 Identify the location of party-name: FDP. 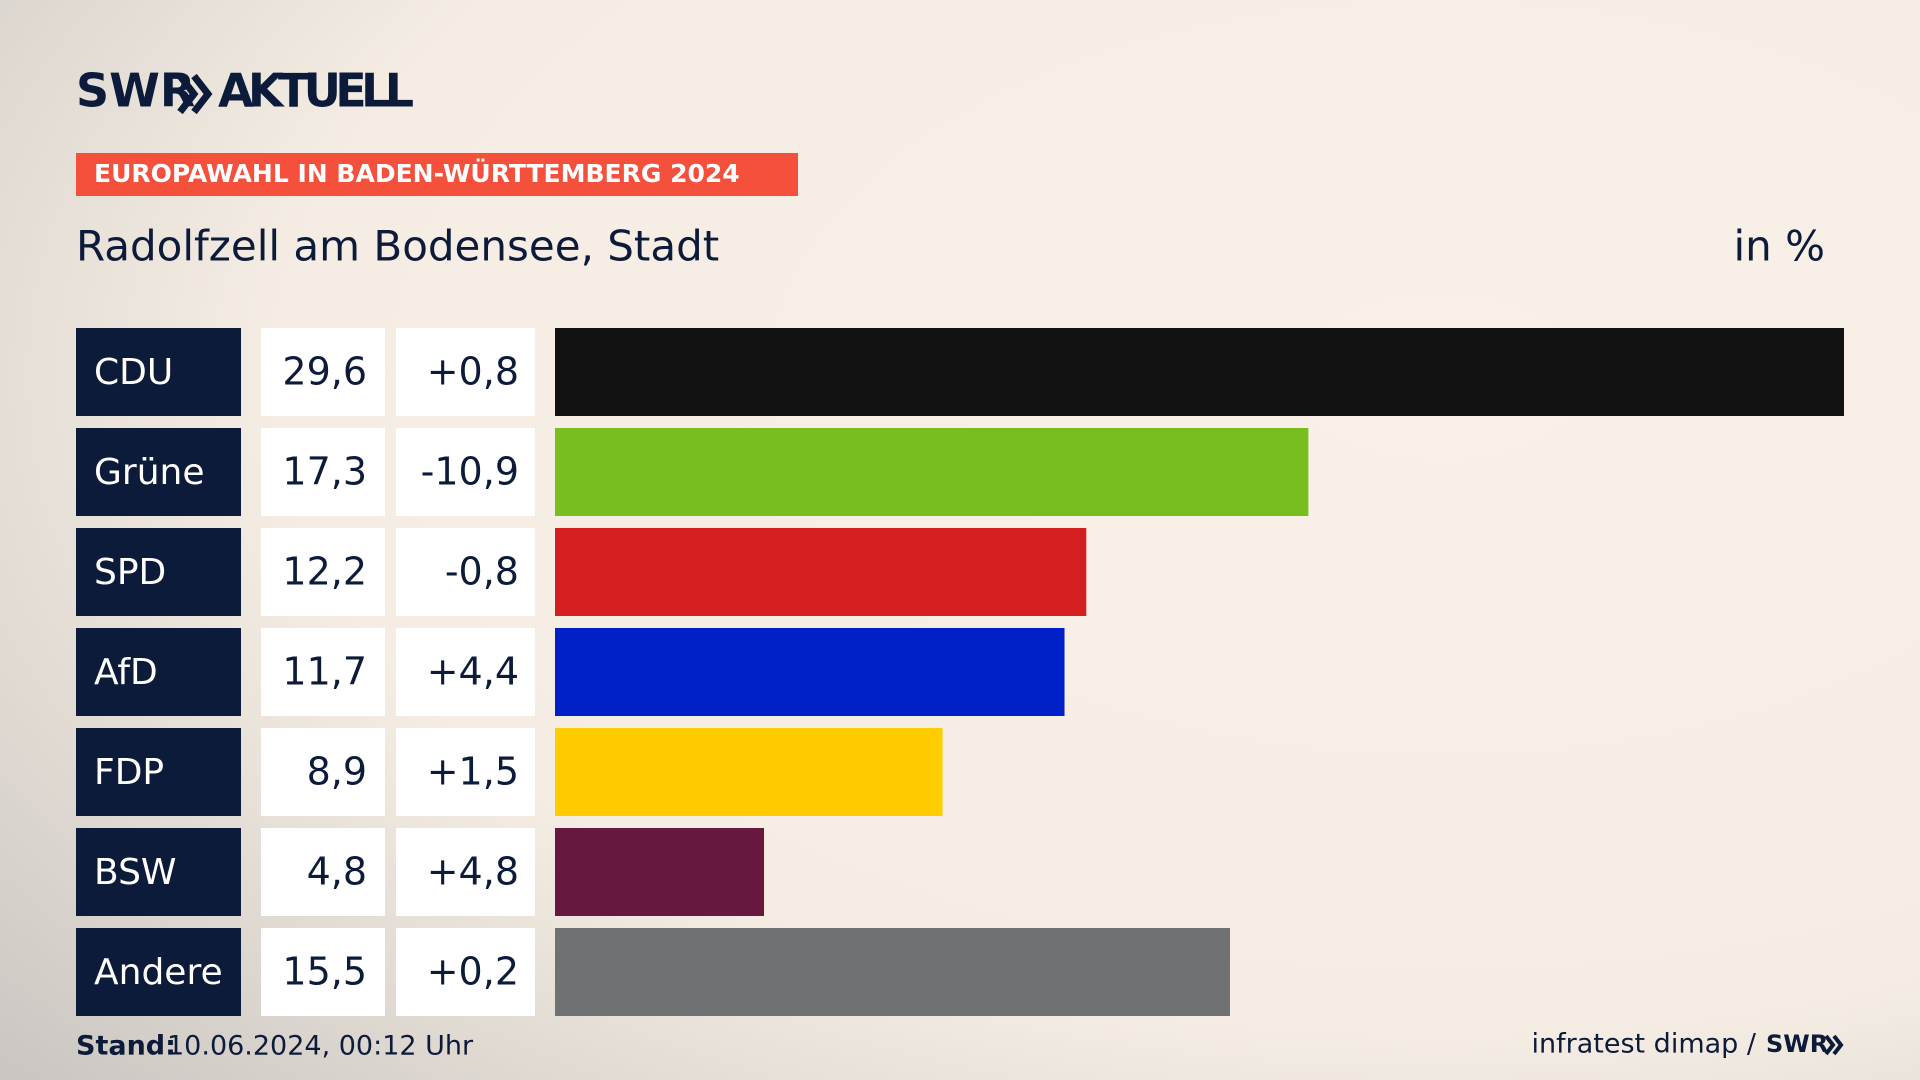
(129, 772).